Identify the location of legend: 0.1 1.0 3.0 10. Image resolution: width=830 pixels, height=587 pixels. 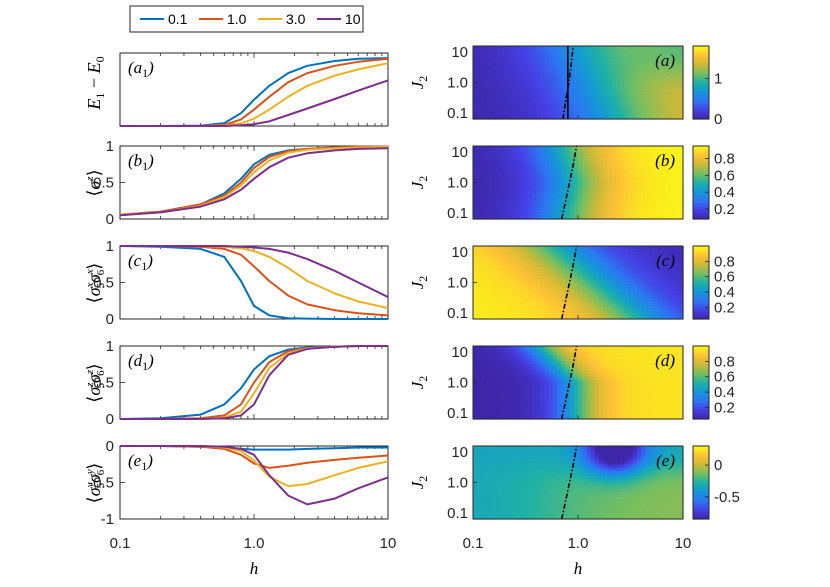
(246, 19).